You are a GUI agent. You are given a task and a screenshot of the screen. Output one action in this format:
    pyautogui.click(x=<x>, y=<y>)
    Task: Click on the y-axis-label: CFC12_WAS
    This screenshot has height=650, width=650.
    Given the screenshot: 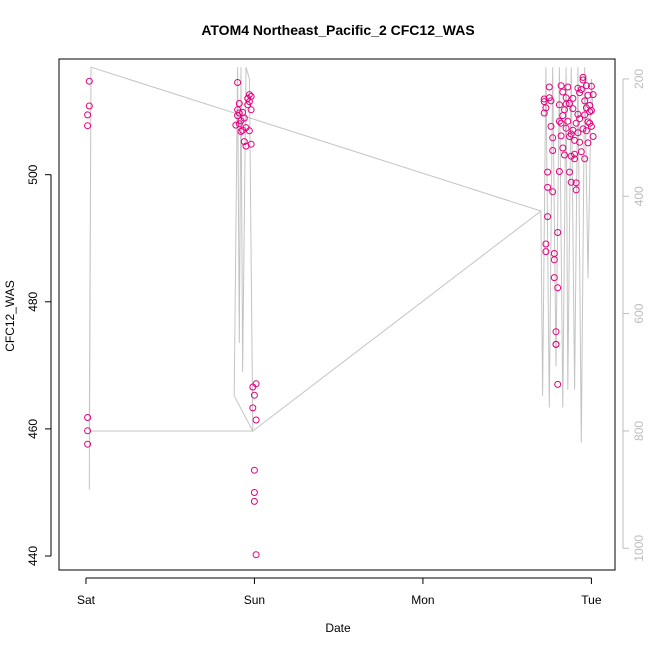 What is the action you would take?
    pyautogui.click(x=10, y=316)
    